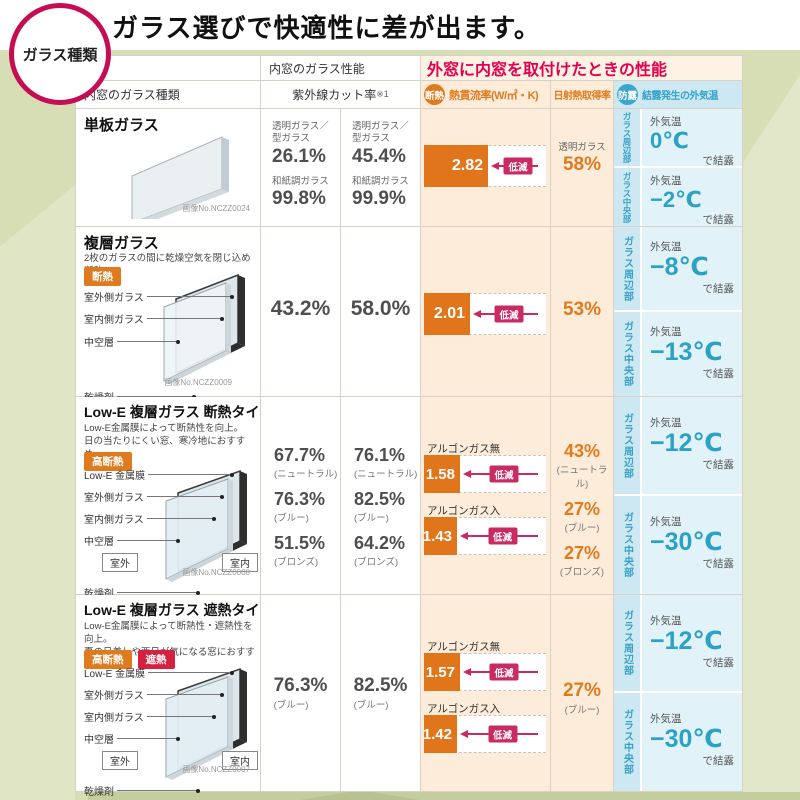 The height and width of the screenshot is (800, 800). I want to click on diagram-label: Low-E 金属膜, so click(159, 672).